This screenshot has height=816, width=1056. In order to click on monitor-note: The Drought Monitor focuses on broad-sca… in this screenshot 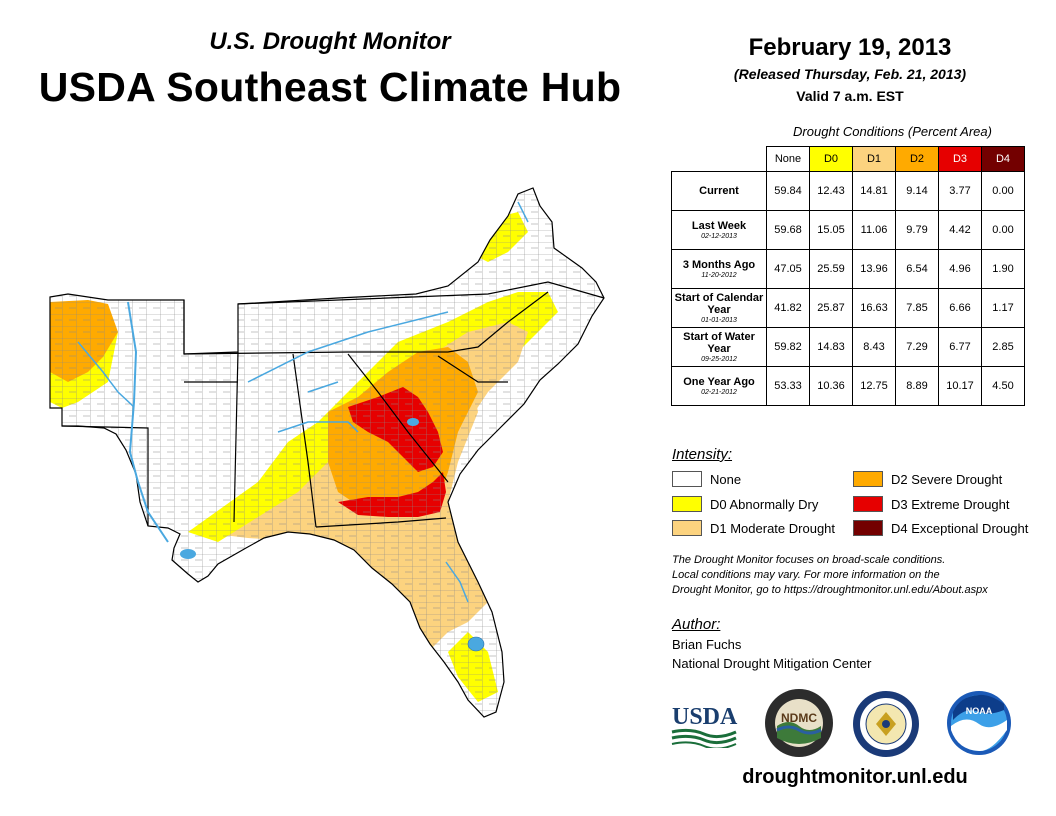, I will do `click(857, 575)`.